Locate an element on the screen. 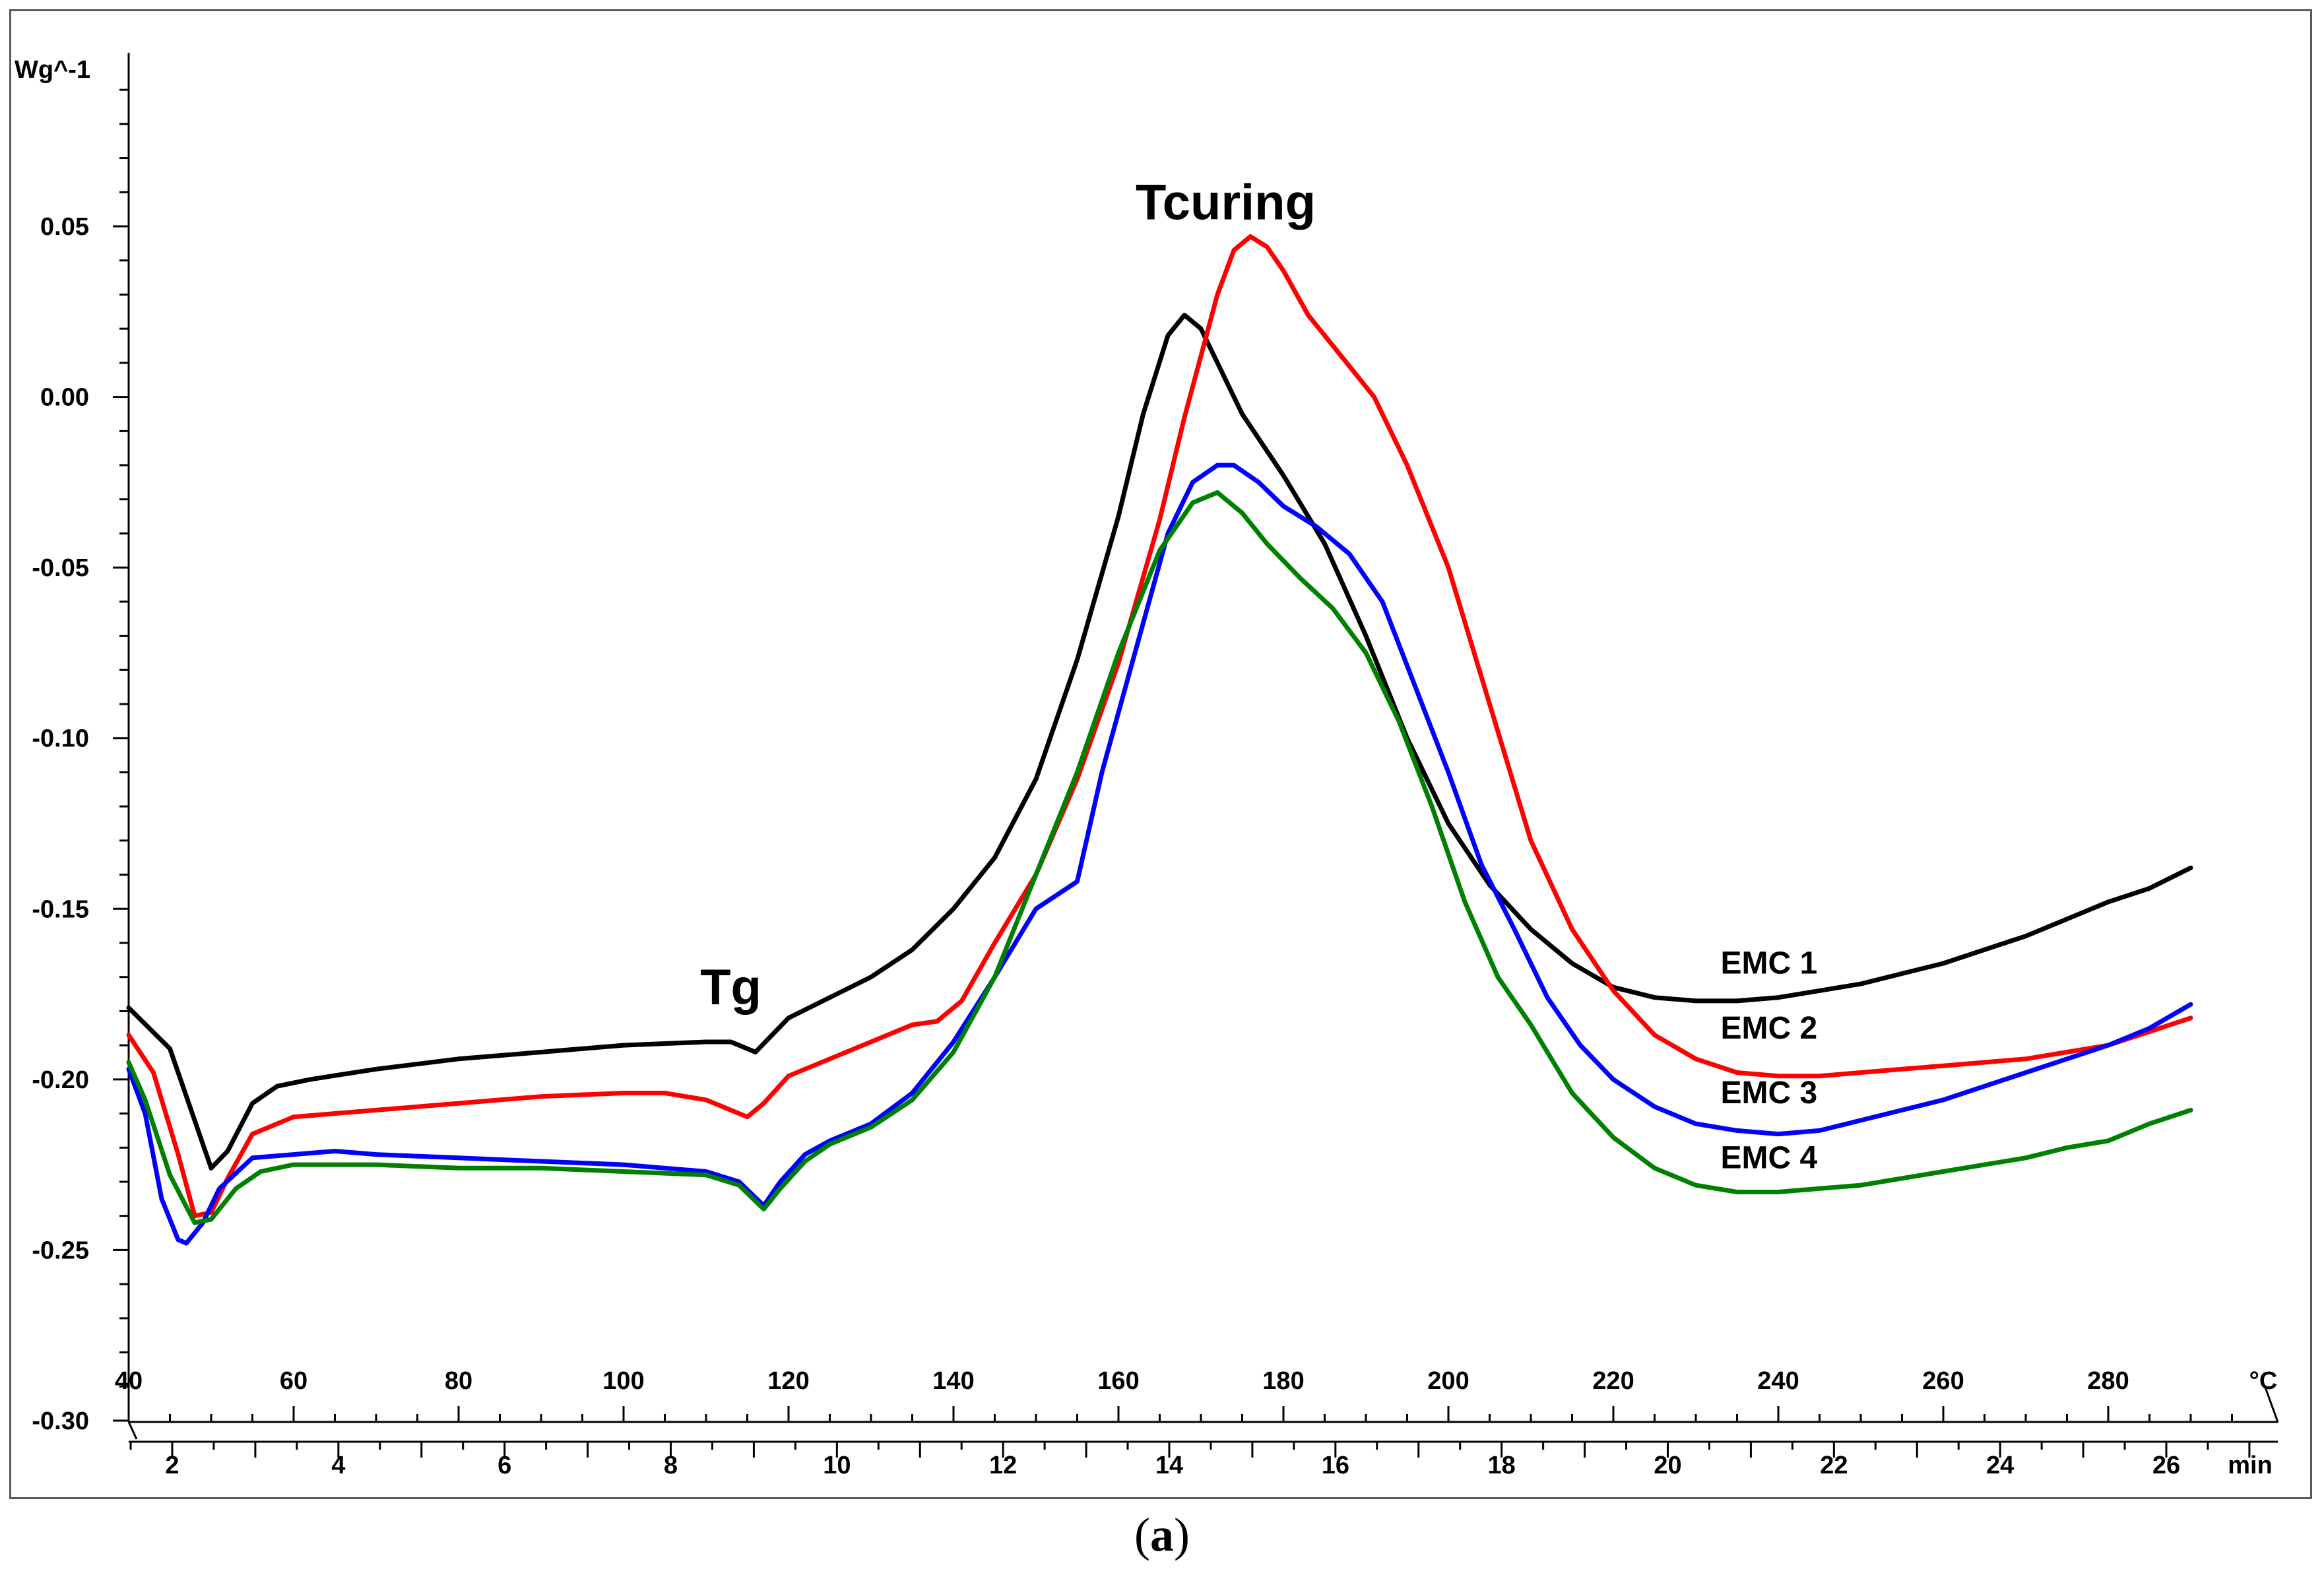 This screenshot has width=2324, height=1579. temp-tick-label: 80 is located at coordinates (458, 1381).